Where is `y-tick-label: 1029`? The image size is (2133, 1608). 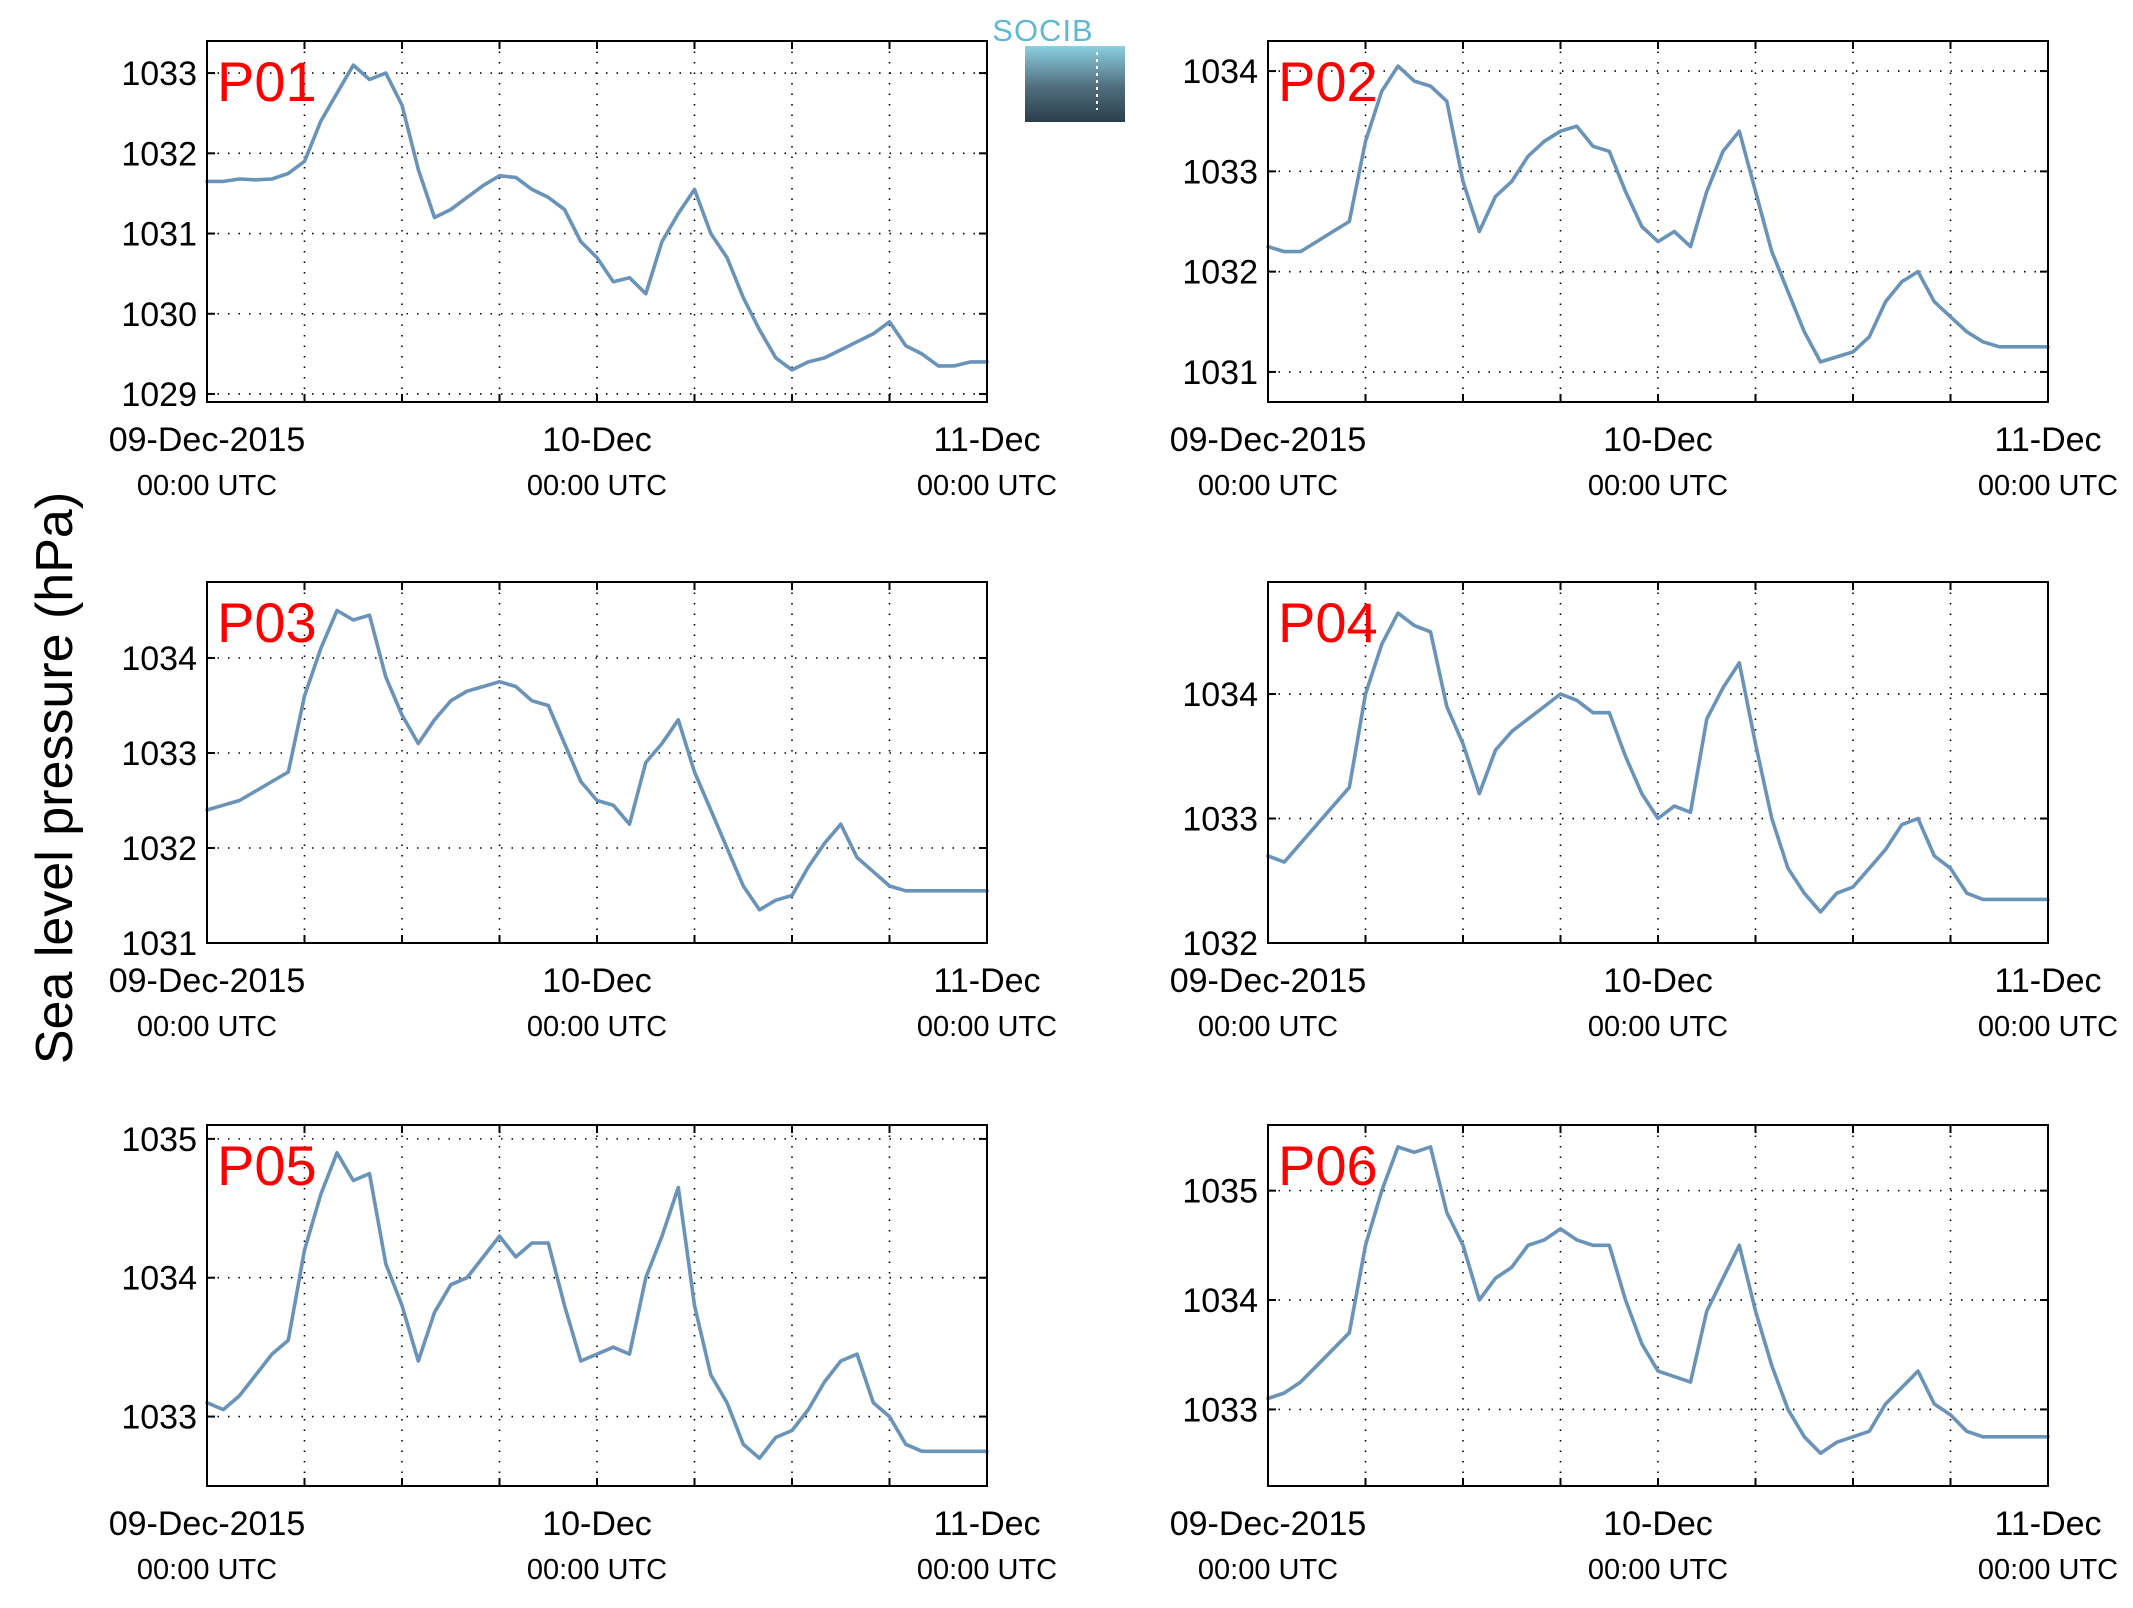
y-tick-label: 1029 is located at coordinates (159, 395).